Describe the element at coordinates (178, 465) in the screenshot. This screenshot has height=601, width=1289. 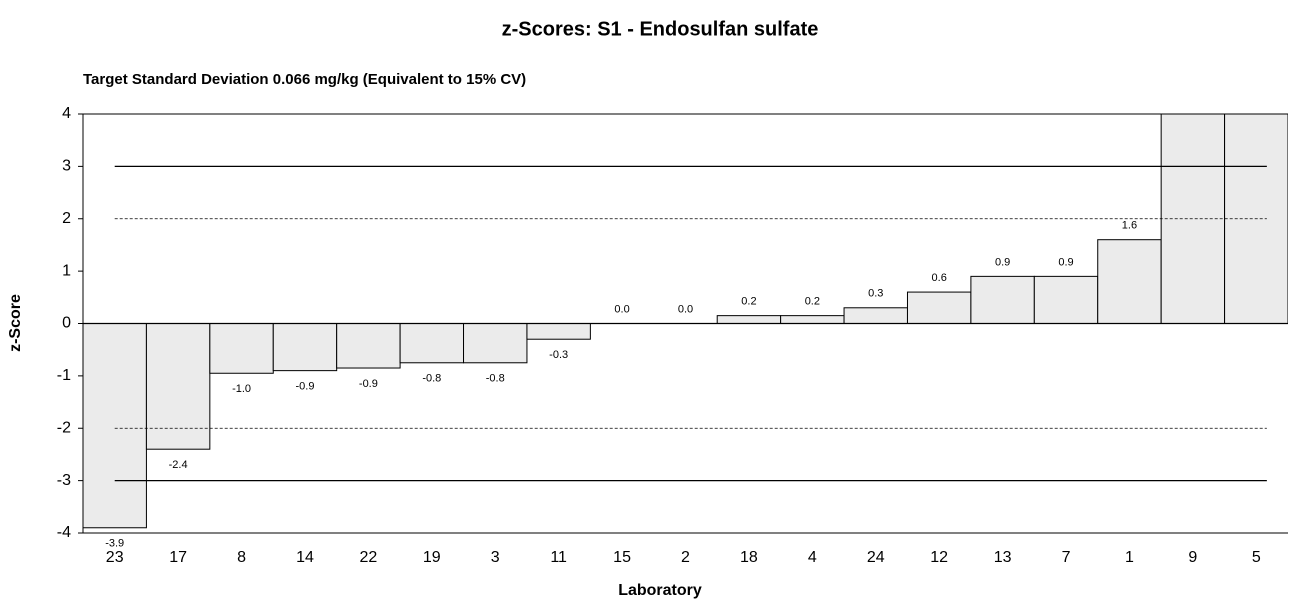
I see `data-label: -2.4` at that location.